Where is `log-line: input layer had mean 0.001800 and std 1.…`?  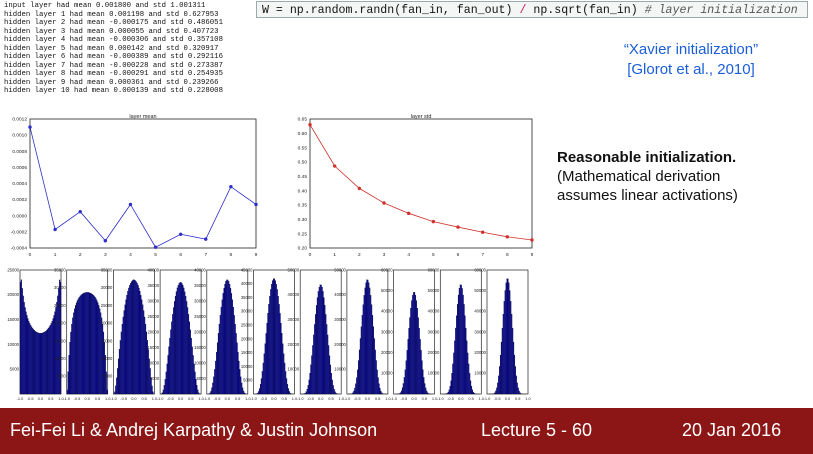 log-line: input layer had mean 0.001800 and std 1.… is located at coordinates (105, 6).